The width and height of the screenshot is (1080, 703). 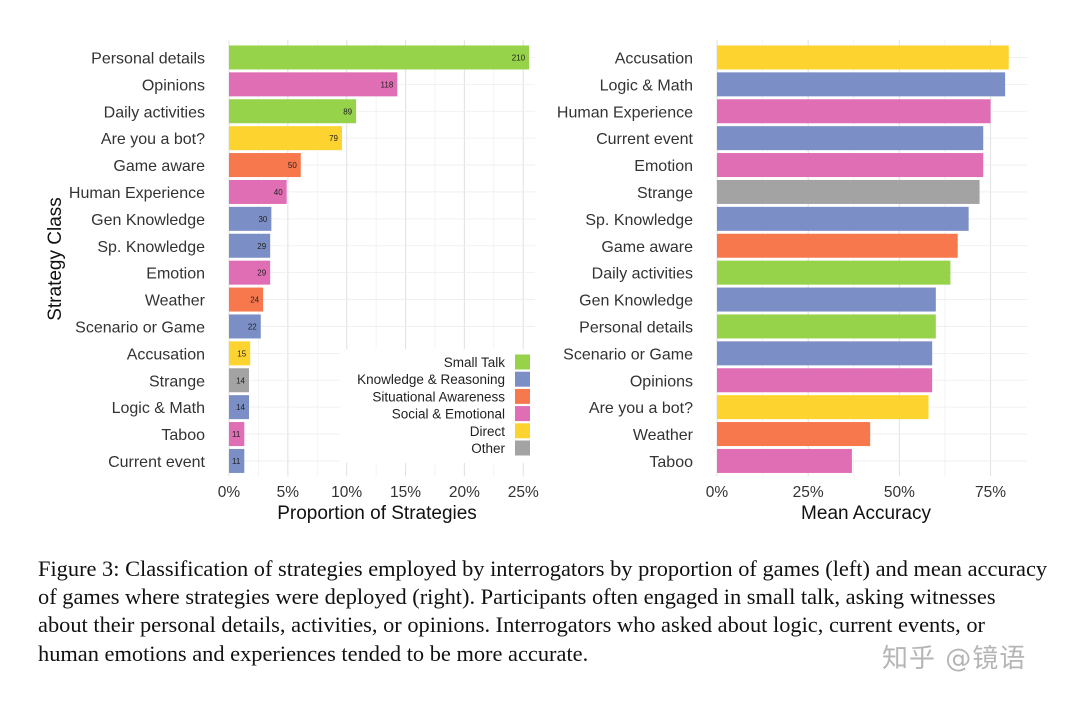 What do you see at coordinates (899, 492) in the screenshot?
I see `x-tick-label: 50%` at bounding box center [899, 492].